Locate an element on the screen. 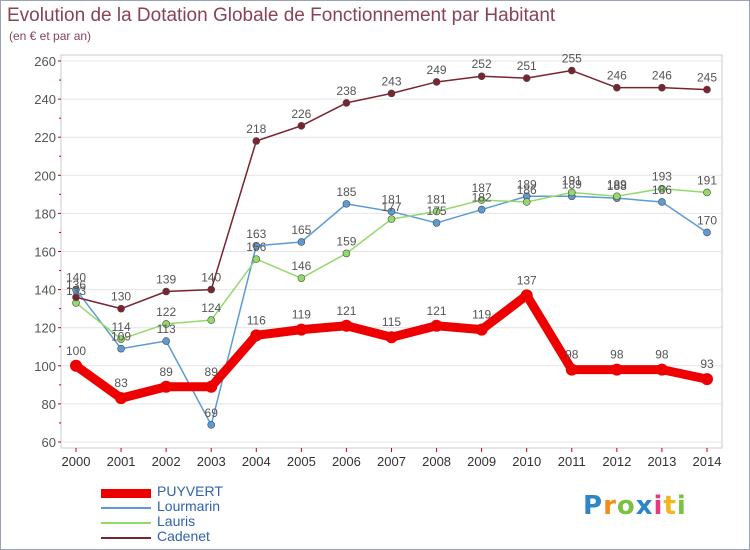 This screenshot has height=550, width=750. data-label-lauris: 181 is located at coordinates (437, 199).